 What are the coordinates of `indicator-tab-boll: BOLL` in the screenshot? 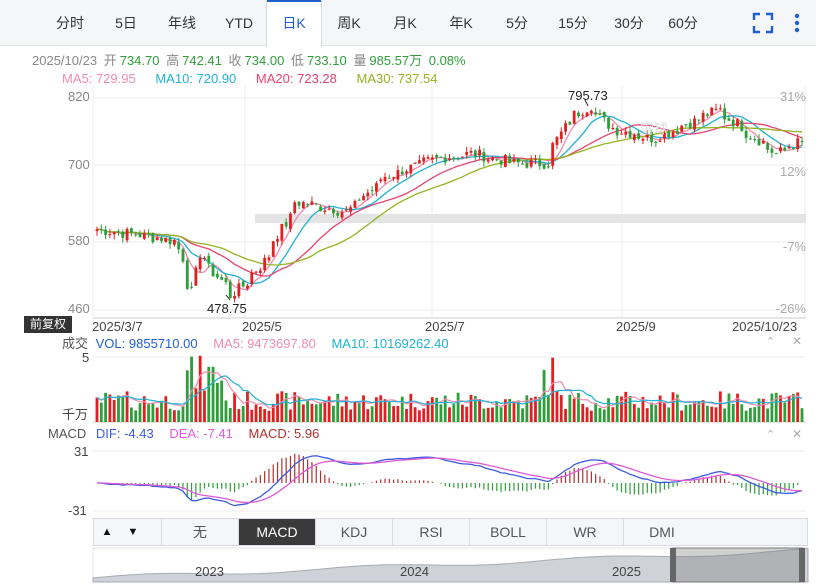 It's located at (507, 532).